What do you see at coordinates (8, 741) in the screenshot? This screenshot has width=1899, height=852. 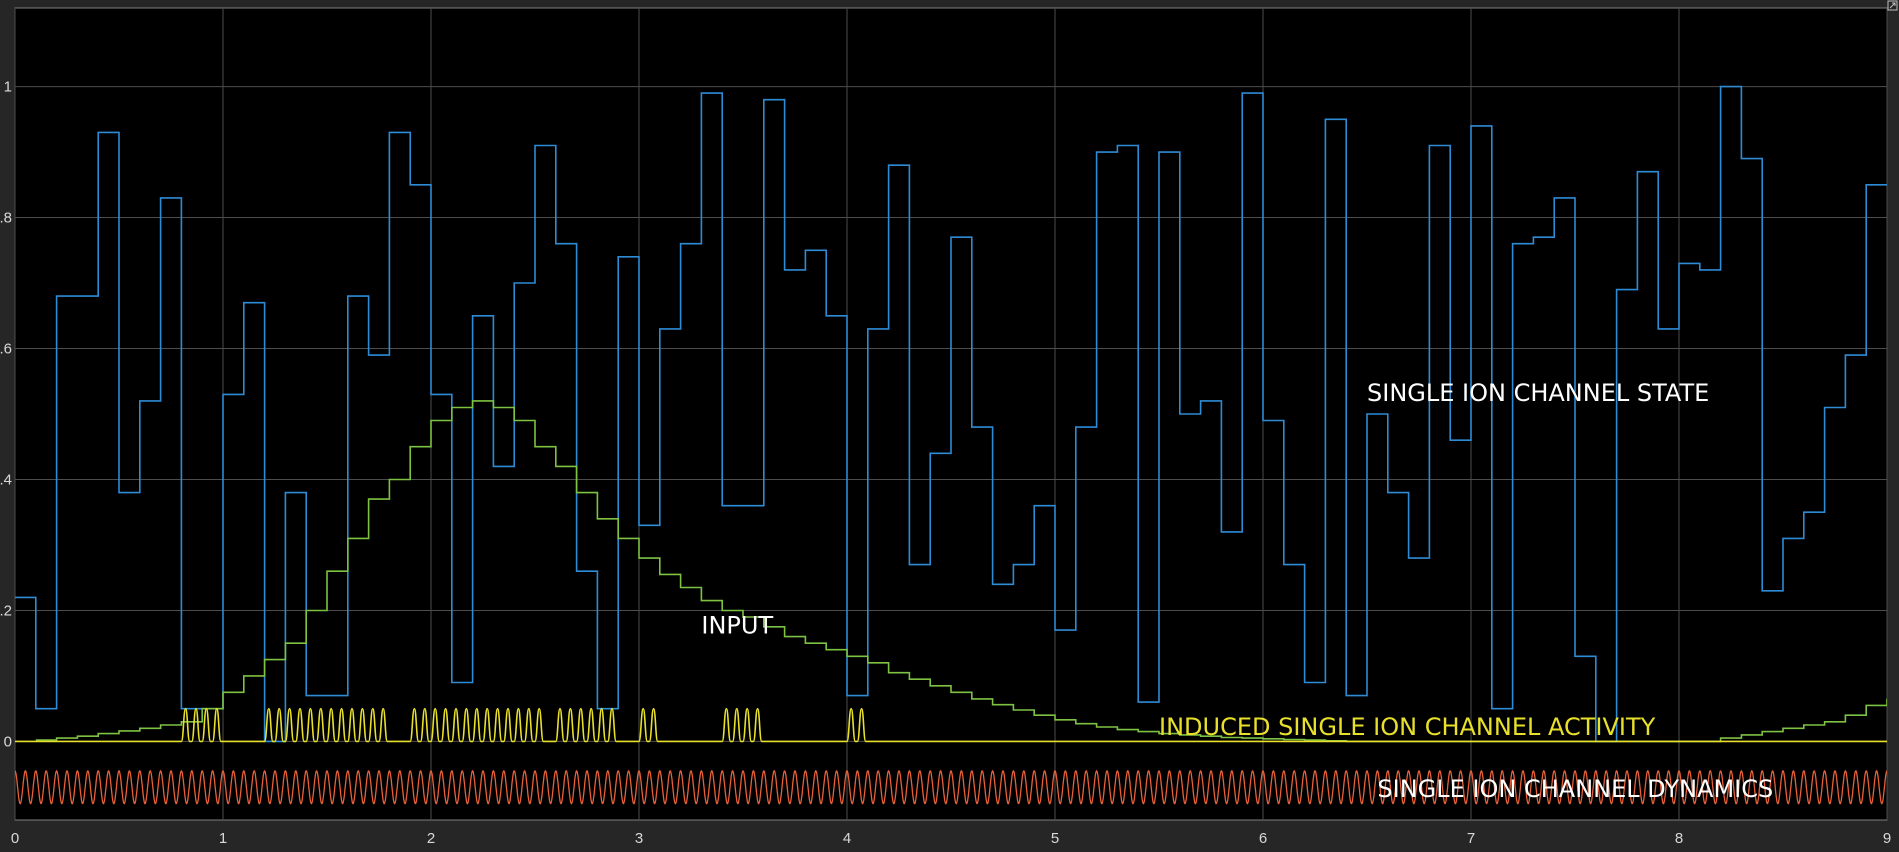 I see `y-tick-label: 0` at bounding box center [8, 741].